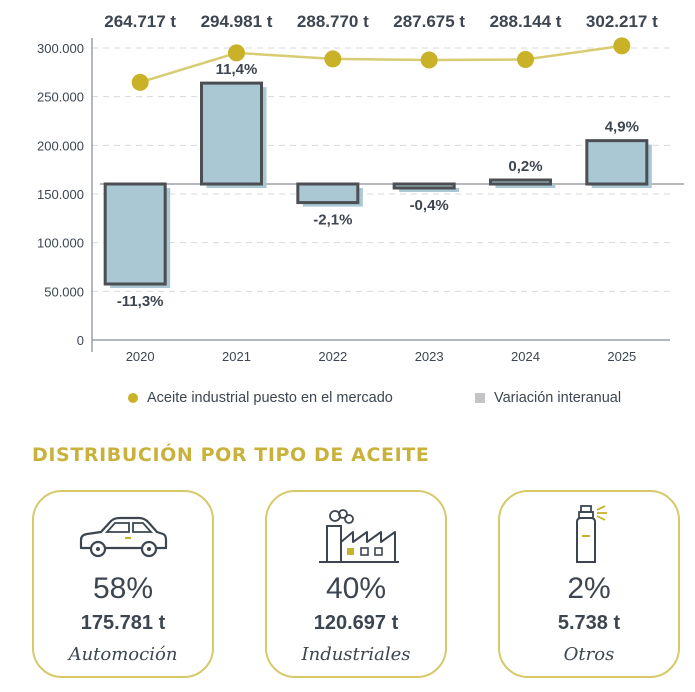 The height and width of the screenshot is (692, 695). I want to click on y-tick-label: 150.000, so click(60, 194).